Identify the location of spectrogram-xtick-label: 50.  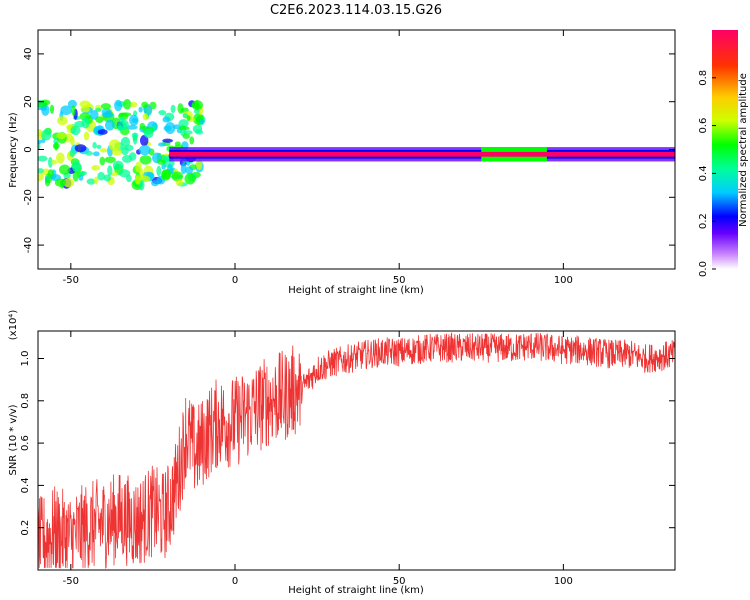
(399, 280).